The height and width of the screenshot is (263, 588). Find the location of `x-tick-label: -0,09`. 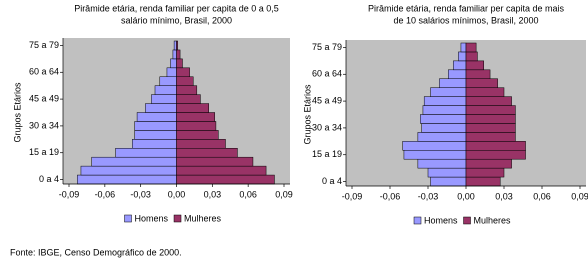

x-tick-label: -0,09 is located at coordinates (69, 194).